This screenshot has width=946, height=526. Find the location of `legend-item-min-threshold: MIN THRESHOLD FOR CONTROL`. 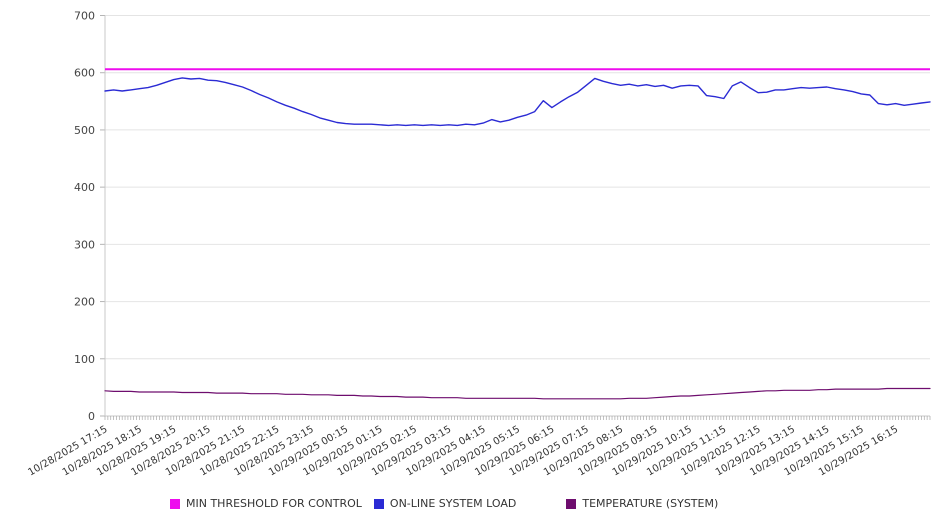

legend-item-min-threshold: MIN THRESHOLD FOR CONTROL is located at coordinates (266, 503).